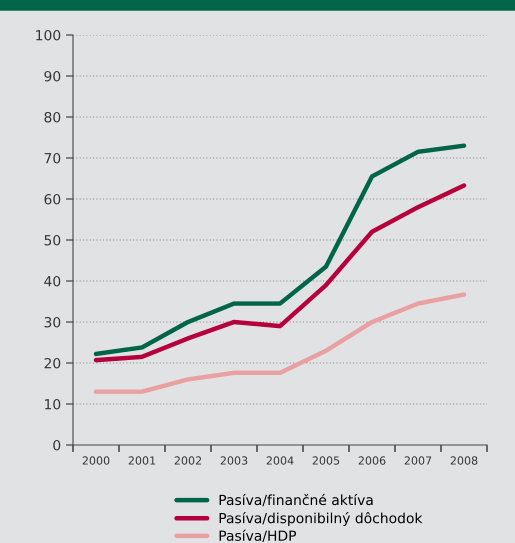  What do you see at coordinates (464, 460) in the screenshot?
I see `x-tick-label: 2008` at bounding box center [464, 460].